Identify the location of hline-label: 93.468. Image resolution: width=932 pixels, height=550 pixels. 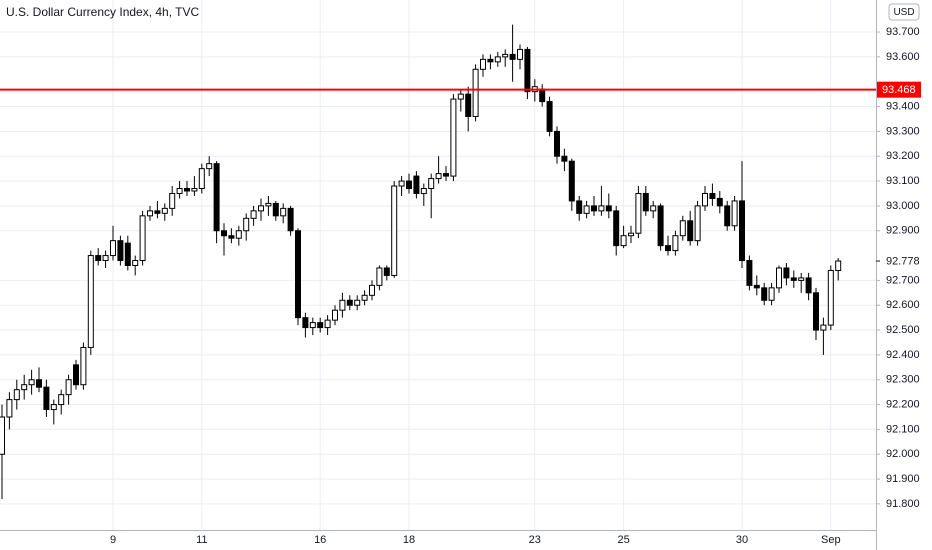
(899, 90).